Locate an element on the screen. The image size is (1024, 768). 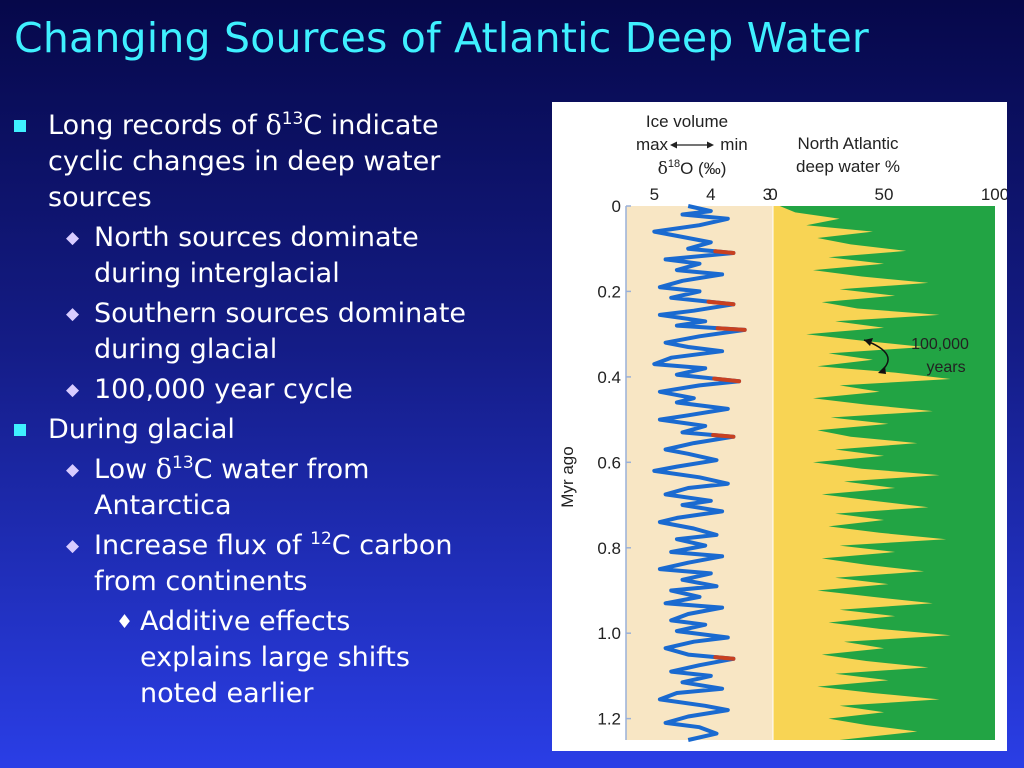
bullet-line: Increase flux of 12C carbon is located at coordinates (273, 545).